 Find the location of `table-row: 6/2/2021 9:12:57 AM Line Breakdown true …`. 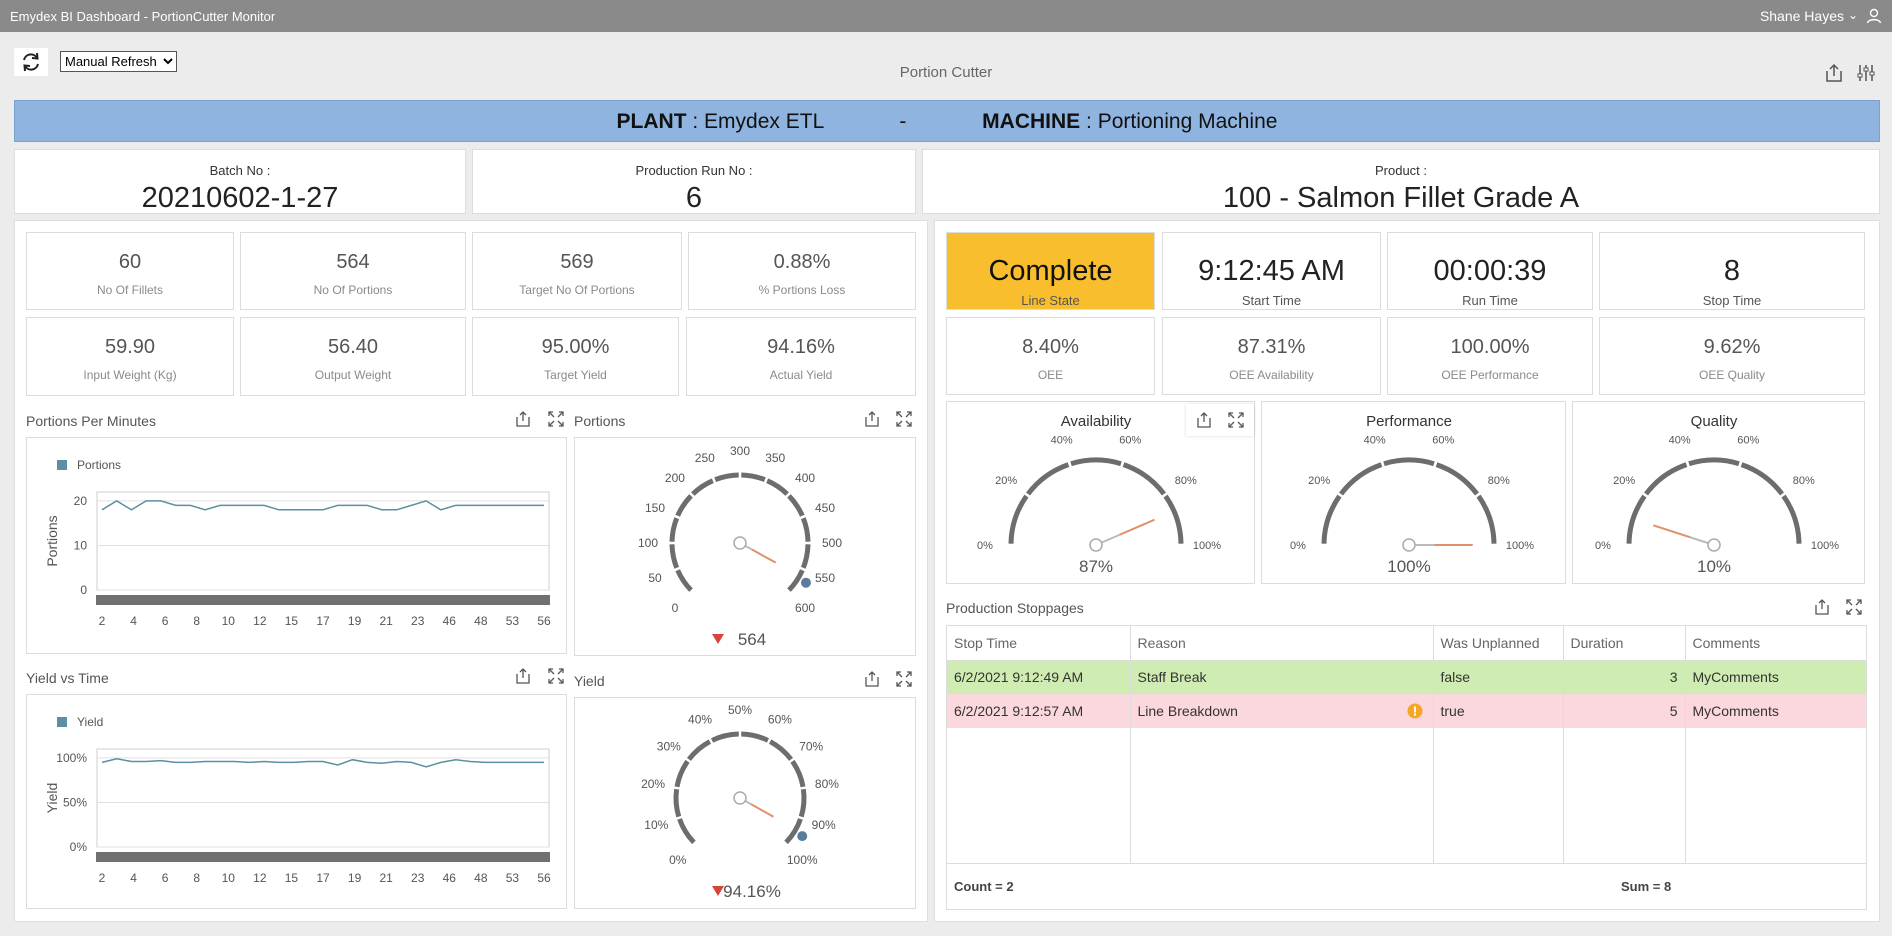

table-row: 6/2/2021 9:12:57 AM Line Breakdown true … is located at coordinates (1406, 711).